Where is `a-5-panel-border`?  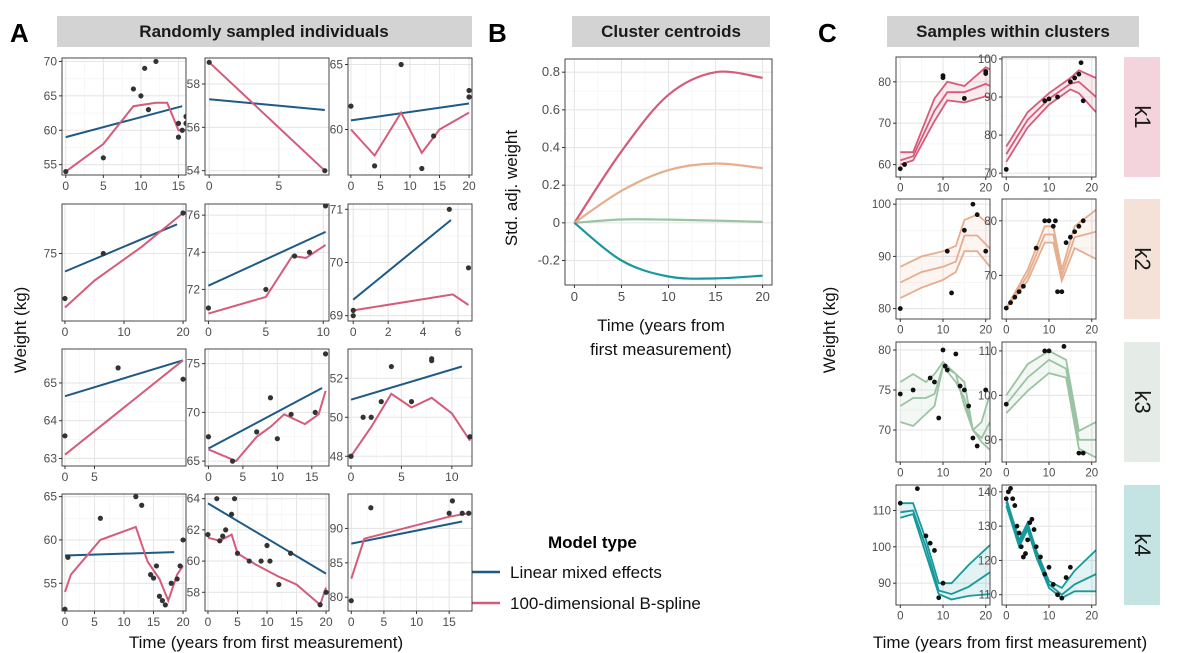
a-5-panel-border is located at coordinates (267, 262).